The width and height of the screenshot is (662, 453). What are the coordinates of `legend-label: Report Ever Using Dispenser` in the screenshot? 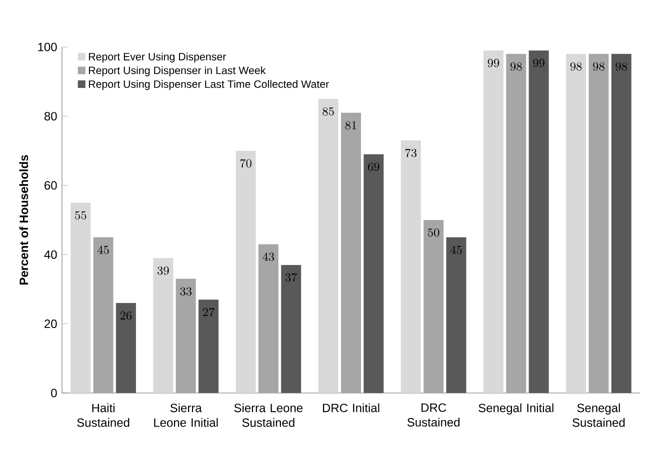 It's located at (157, 57).